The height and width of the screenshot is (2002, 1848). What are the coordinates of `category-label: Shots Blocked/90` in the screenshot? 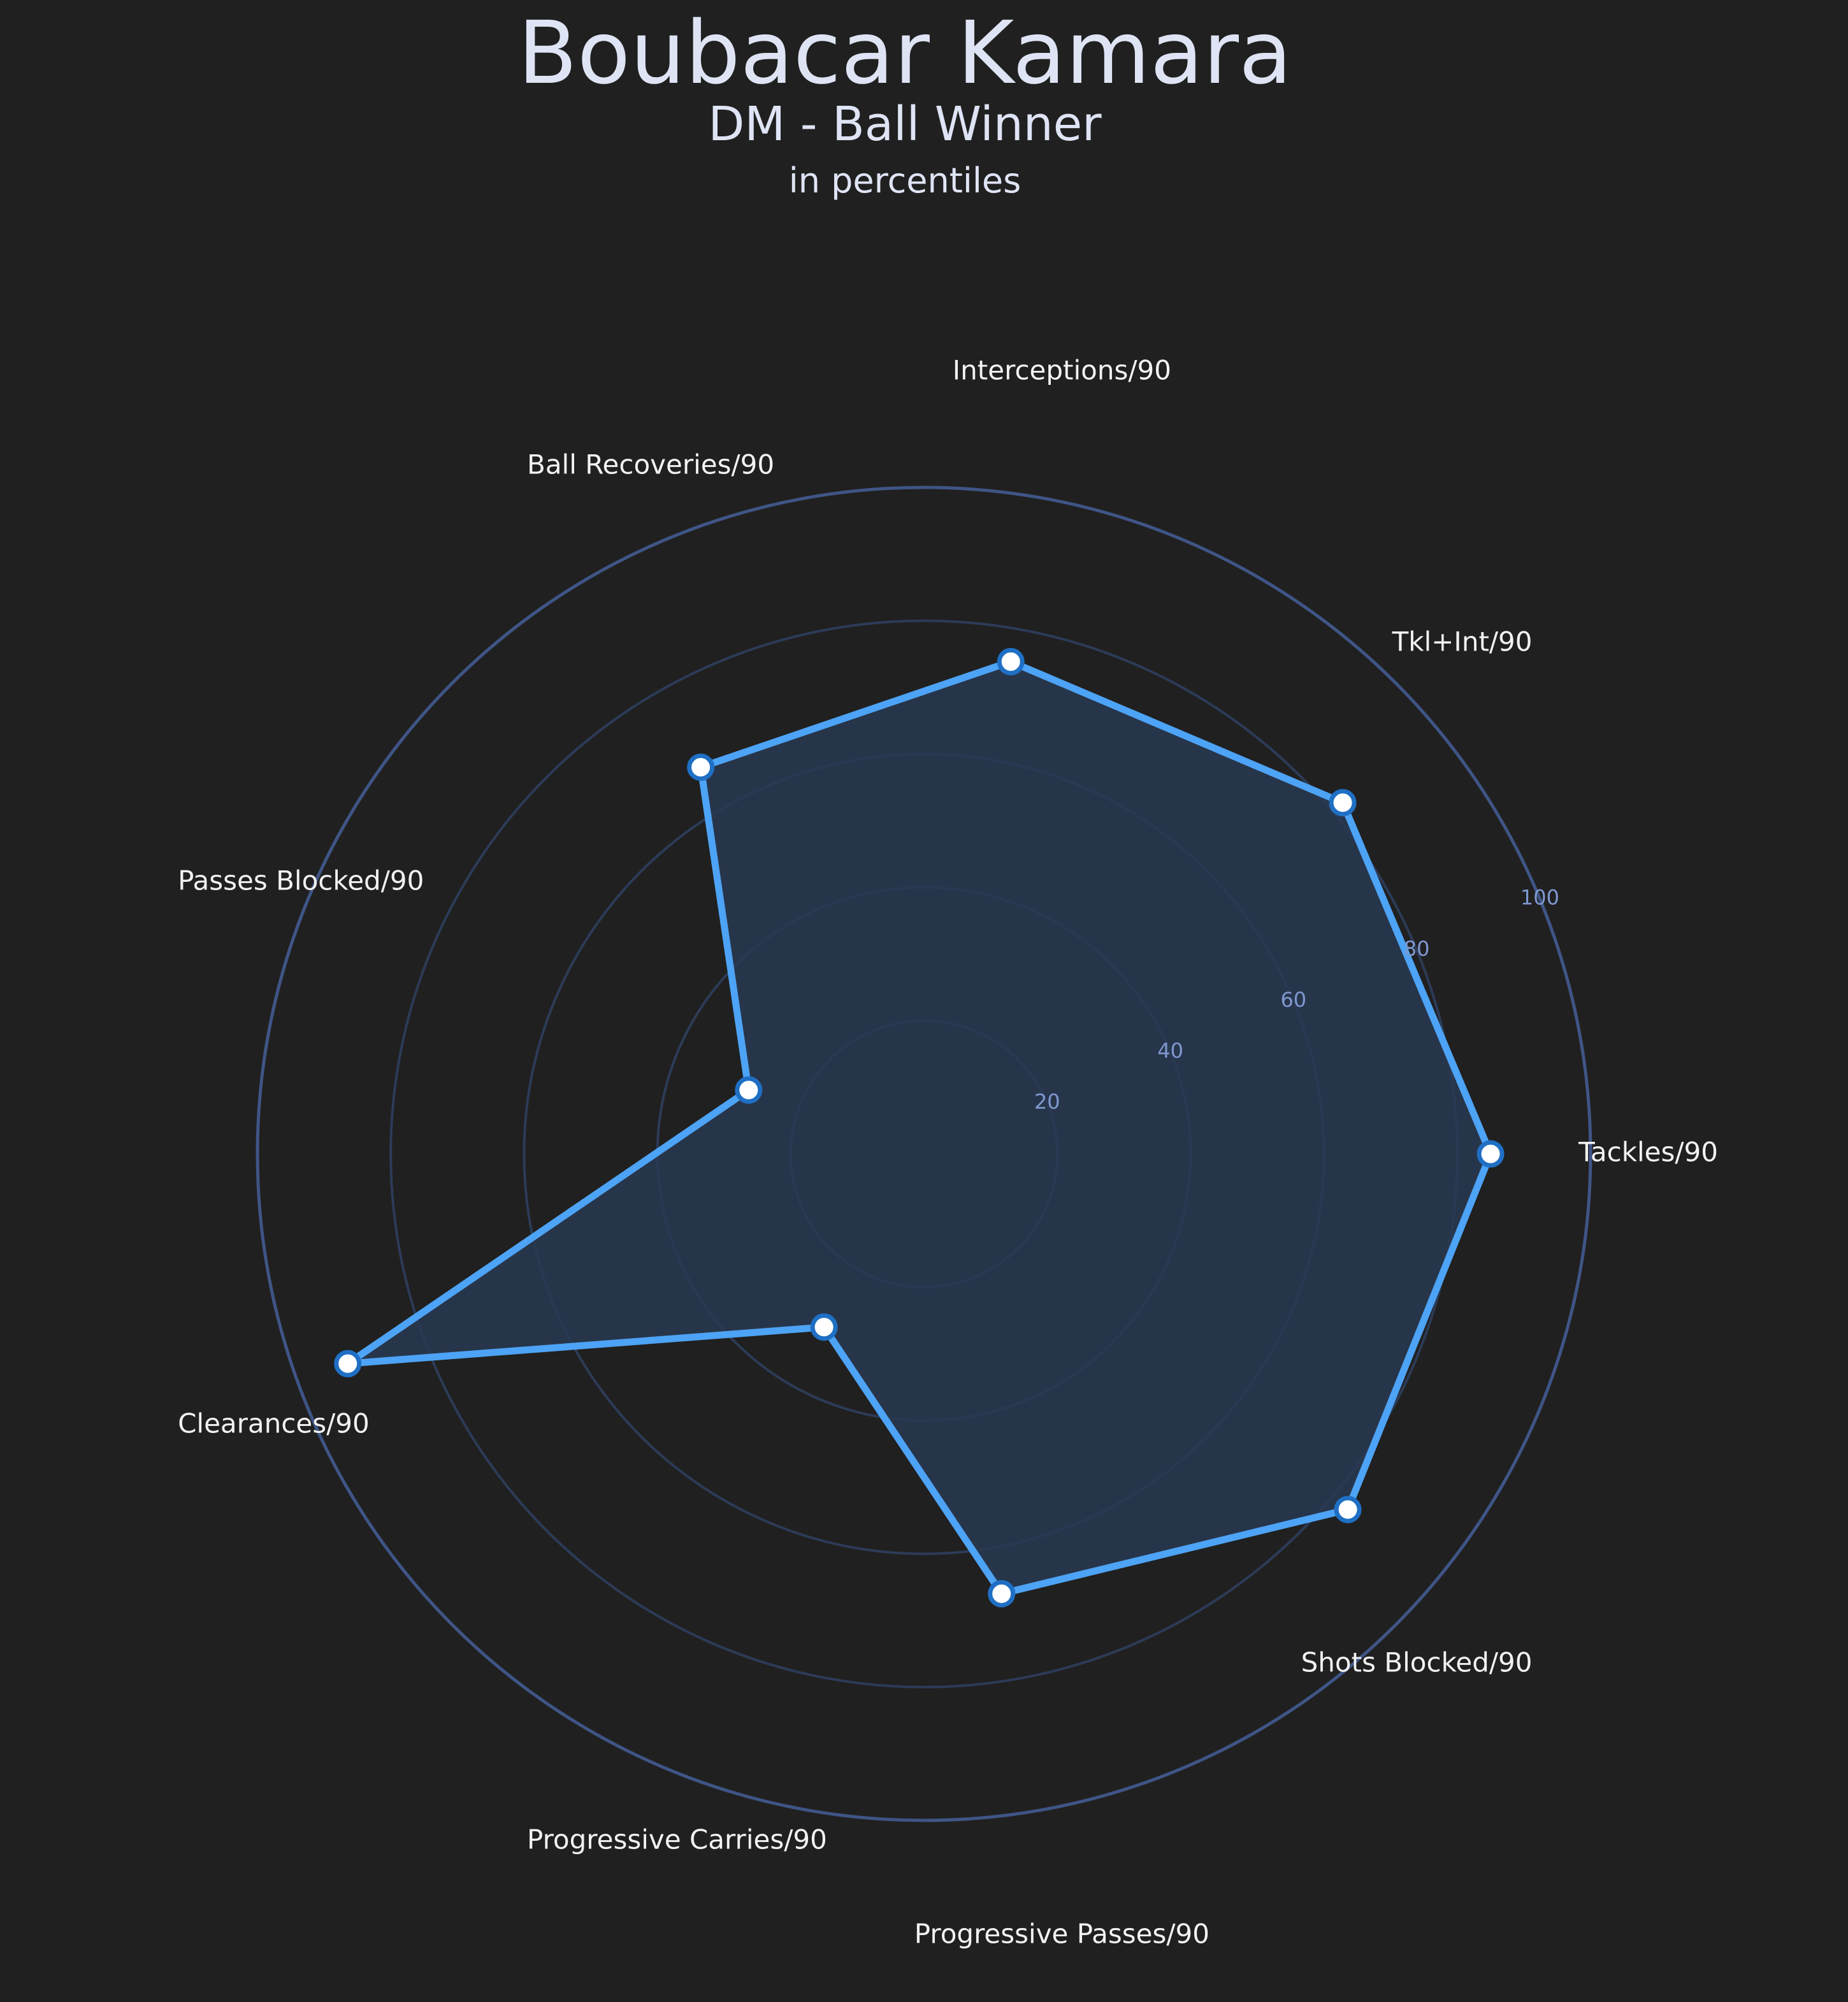 It's located at (1417, 1662).